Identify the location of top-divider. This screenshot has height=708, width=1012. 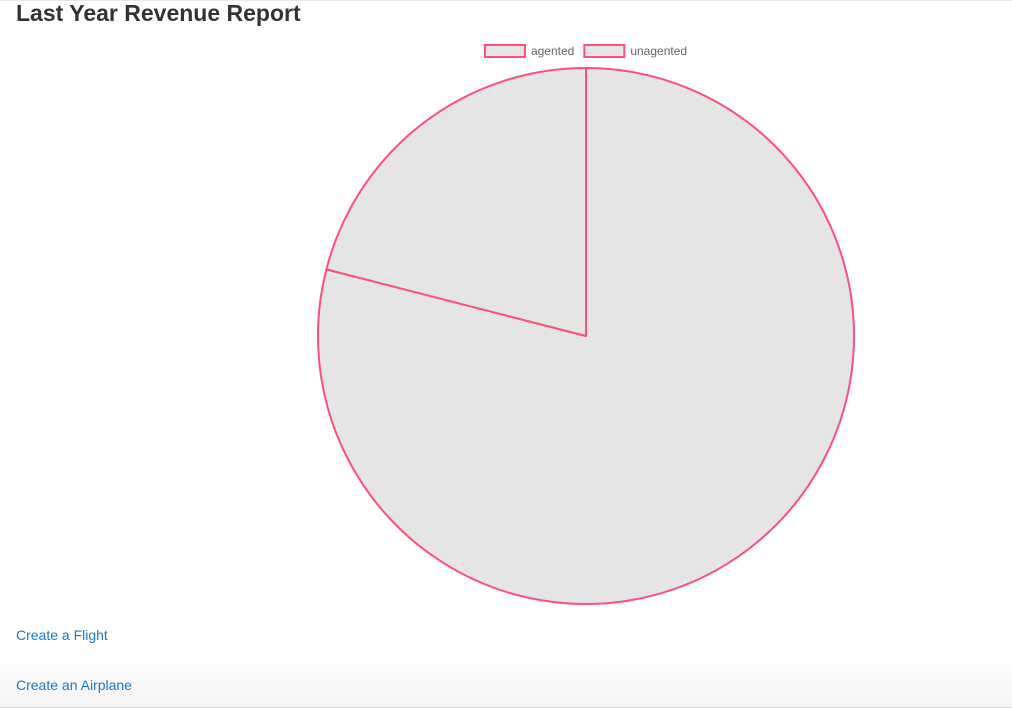
(506, 0).